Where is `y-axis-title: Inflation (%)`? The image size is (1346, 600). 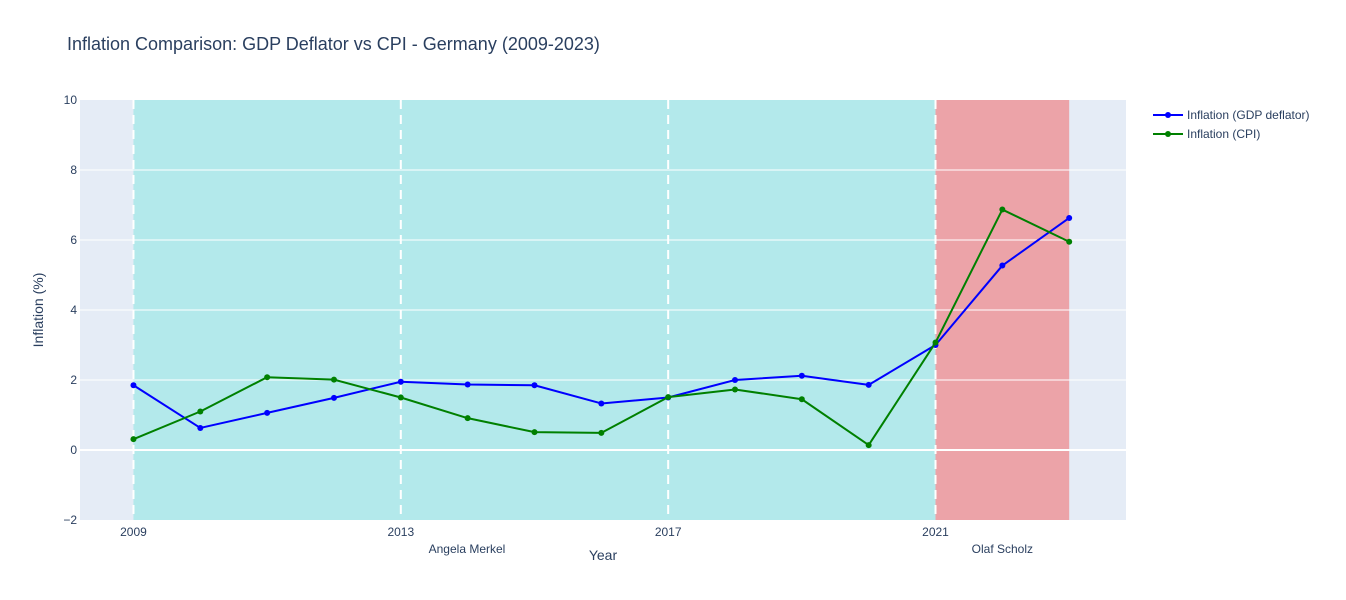 y-axis-title: Inflation (%) is located at coordinates (38, 310).